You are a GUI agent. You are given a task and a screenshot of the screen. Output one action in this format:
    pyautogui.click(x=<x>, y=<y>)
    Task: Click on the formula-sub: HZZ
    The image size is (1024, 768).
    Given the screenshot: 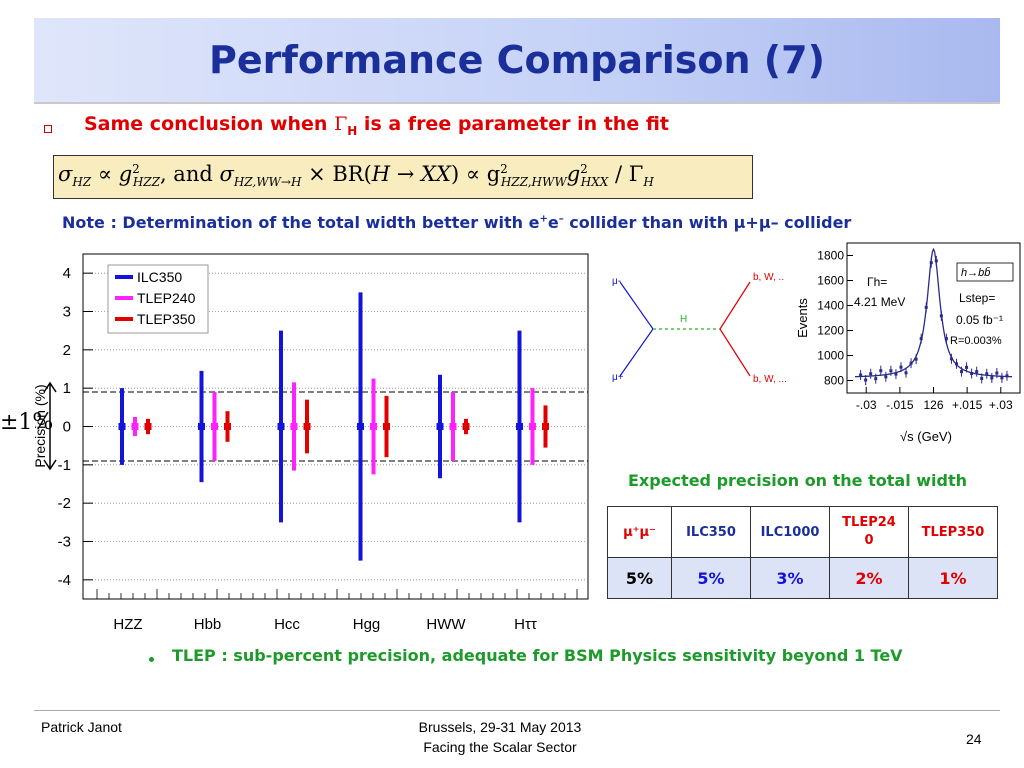 What is the action you would take?
    pyautogui.click(x=146, y=182)
    